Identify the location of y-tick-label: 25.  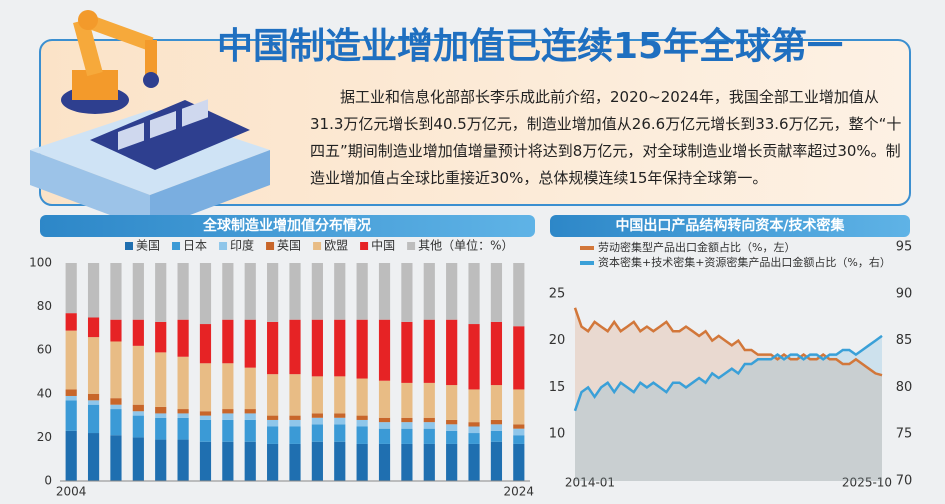
(557, 293).